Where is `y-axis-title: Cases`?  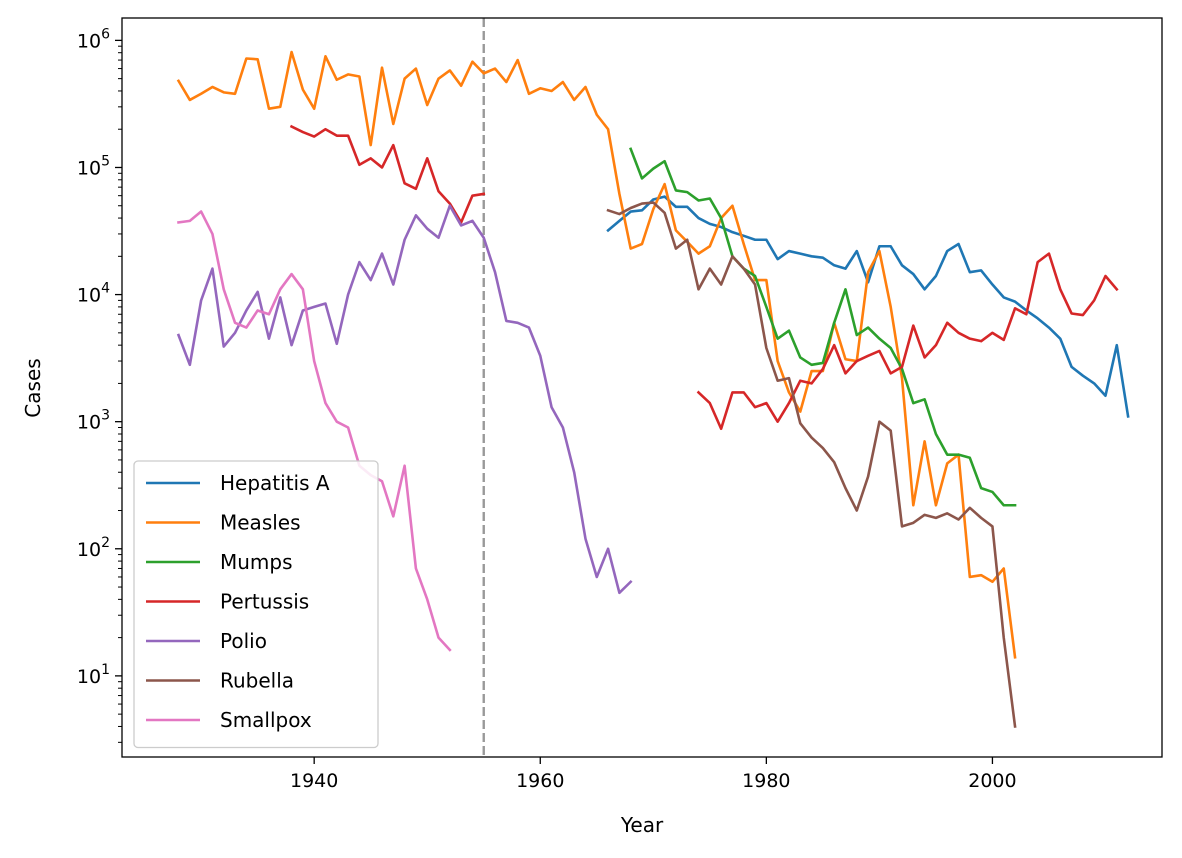
y-axis-title: Cases is located at coordinates (33, 387).